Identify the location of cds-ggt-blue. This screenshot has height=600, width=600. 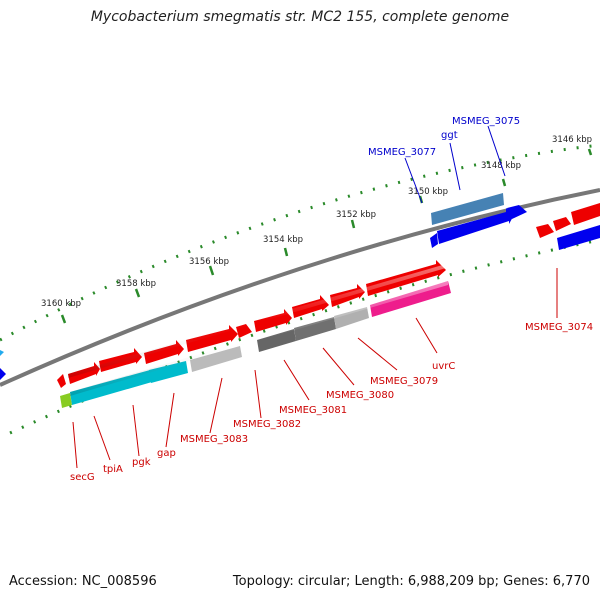
(475, 226).